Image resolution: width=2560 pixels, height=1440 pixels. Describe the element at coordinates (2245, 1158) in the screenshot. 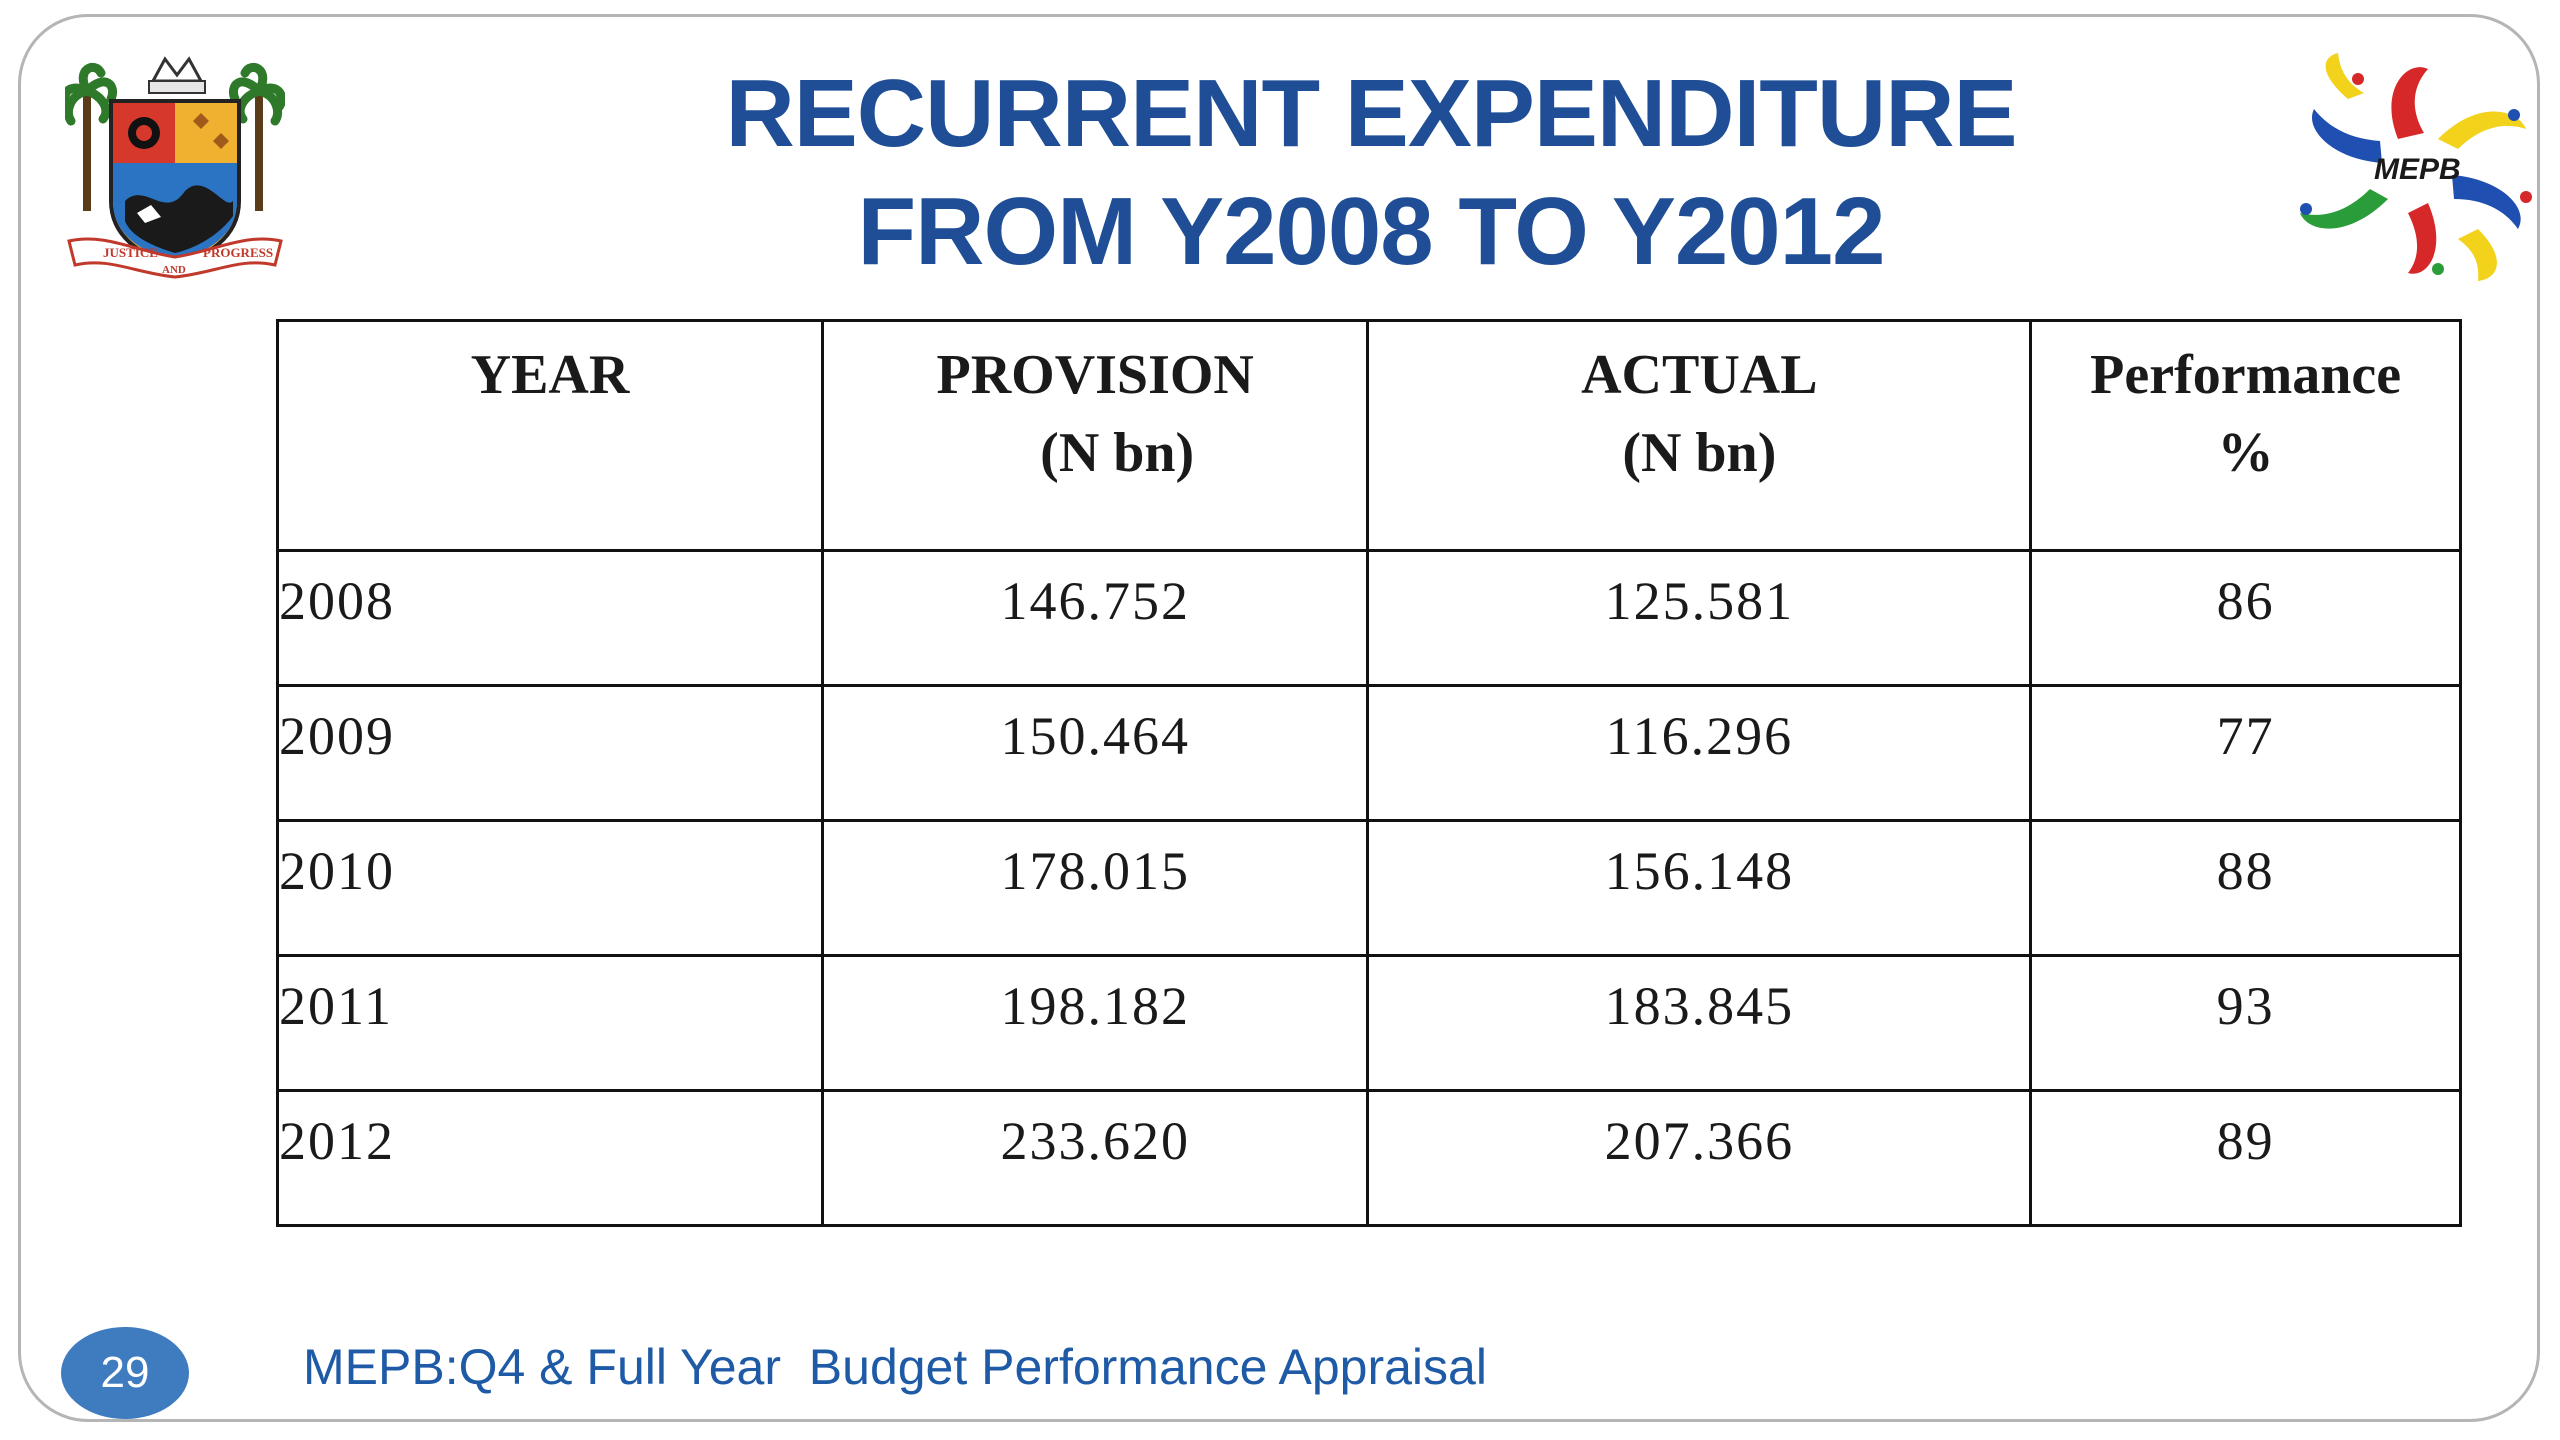

I see `cell-performance: 89` at that location.